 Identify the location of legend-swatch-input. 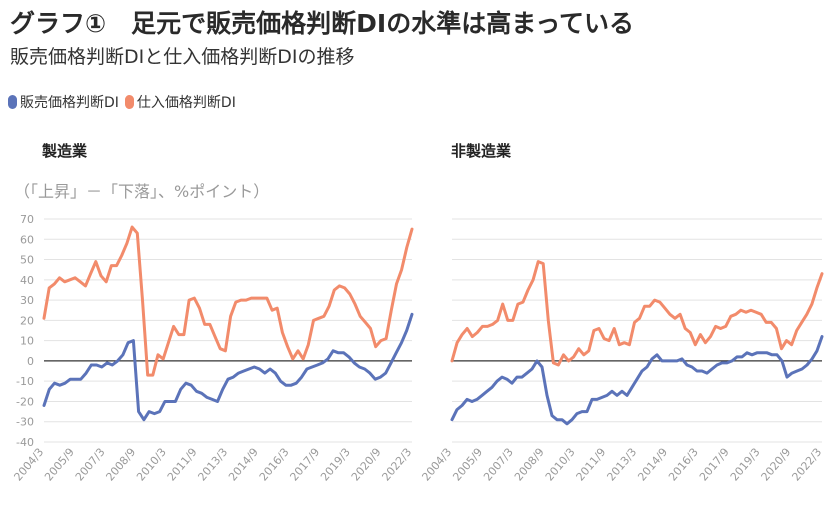
(129, 102).